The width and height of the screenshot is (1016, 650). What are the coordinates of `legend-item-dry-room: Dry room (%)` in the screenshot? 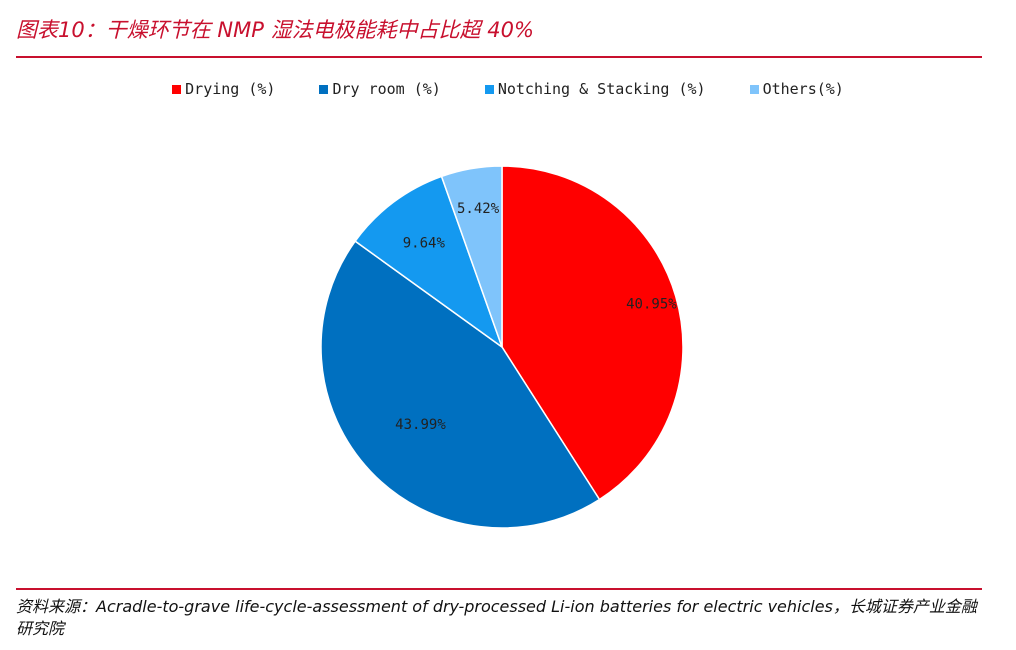 It's located at (380, 89).